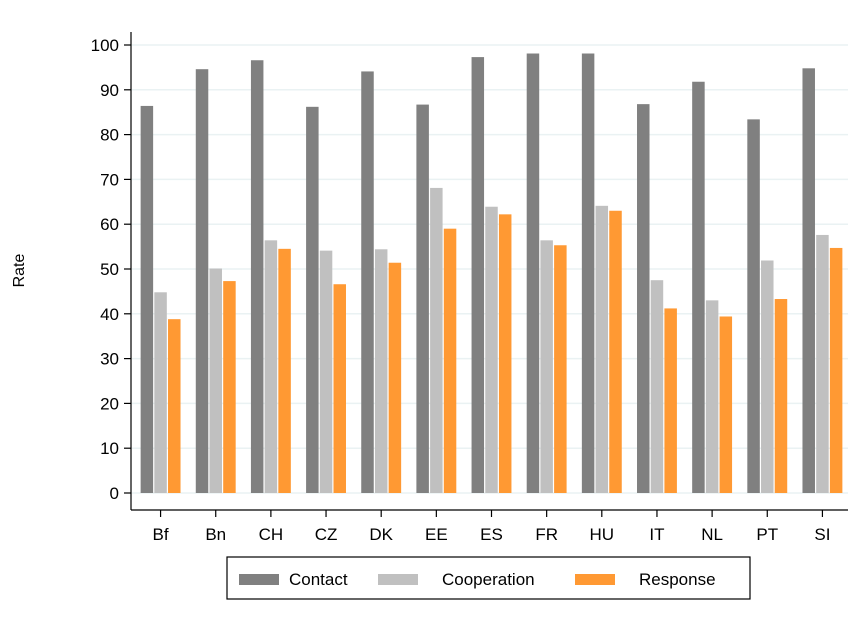  What do you see at coordinates (381, 371) in the screenshot?
I see `bar-cooperation-dk` at bounding box center [381, 371].